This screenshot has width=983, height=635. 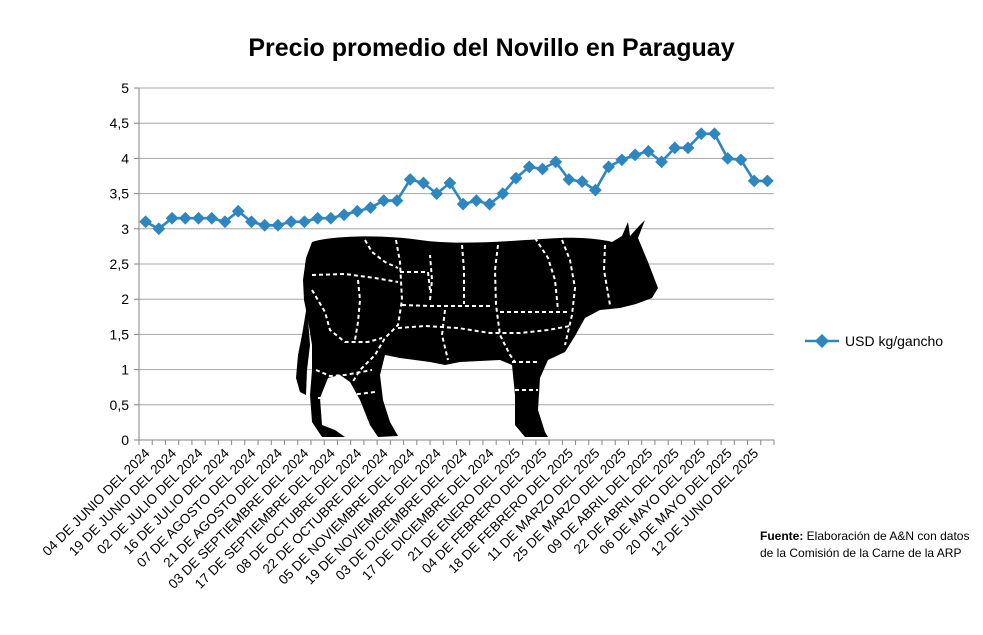 What do you see at coordinates (477, 328) in the screenshot?
I see `cow-silhouette-icon` at bounding box center [477, 328].